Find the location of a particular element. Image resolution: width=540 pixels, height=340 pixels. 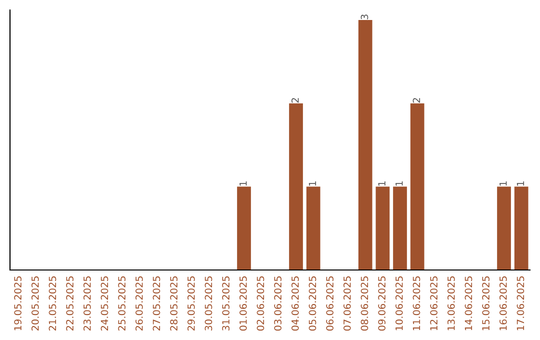

x-tick-label: 31.05.2025 is located at coordinates (226, 303).